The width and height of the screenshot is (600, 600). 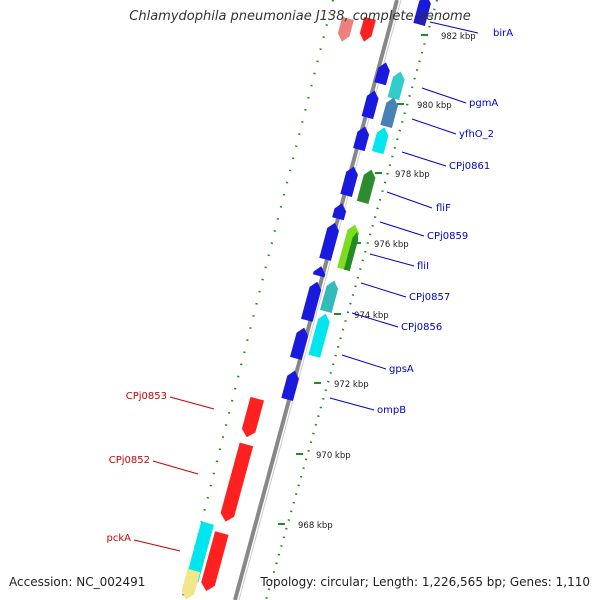 What do you see at coordinates (391, 410) in the screenshot?
I see `gene-label-forward: ompB` at bounding box center [391, 410].